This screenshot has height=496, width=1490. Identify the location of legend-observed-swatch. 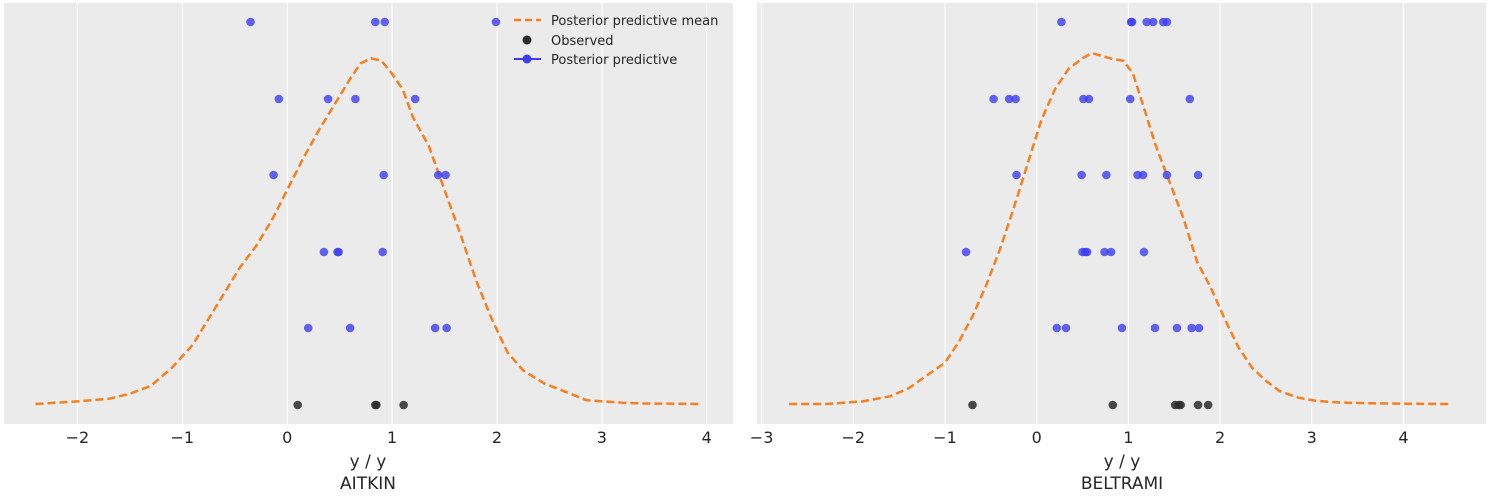
(527, 40).